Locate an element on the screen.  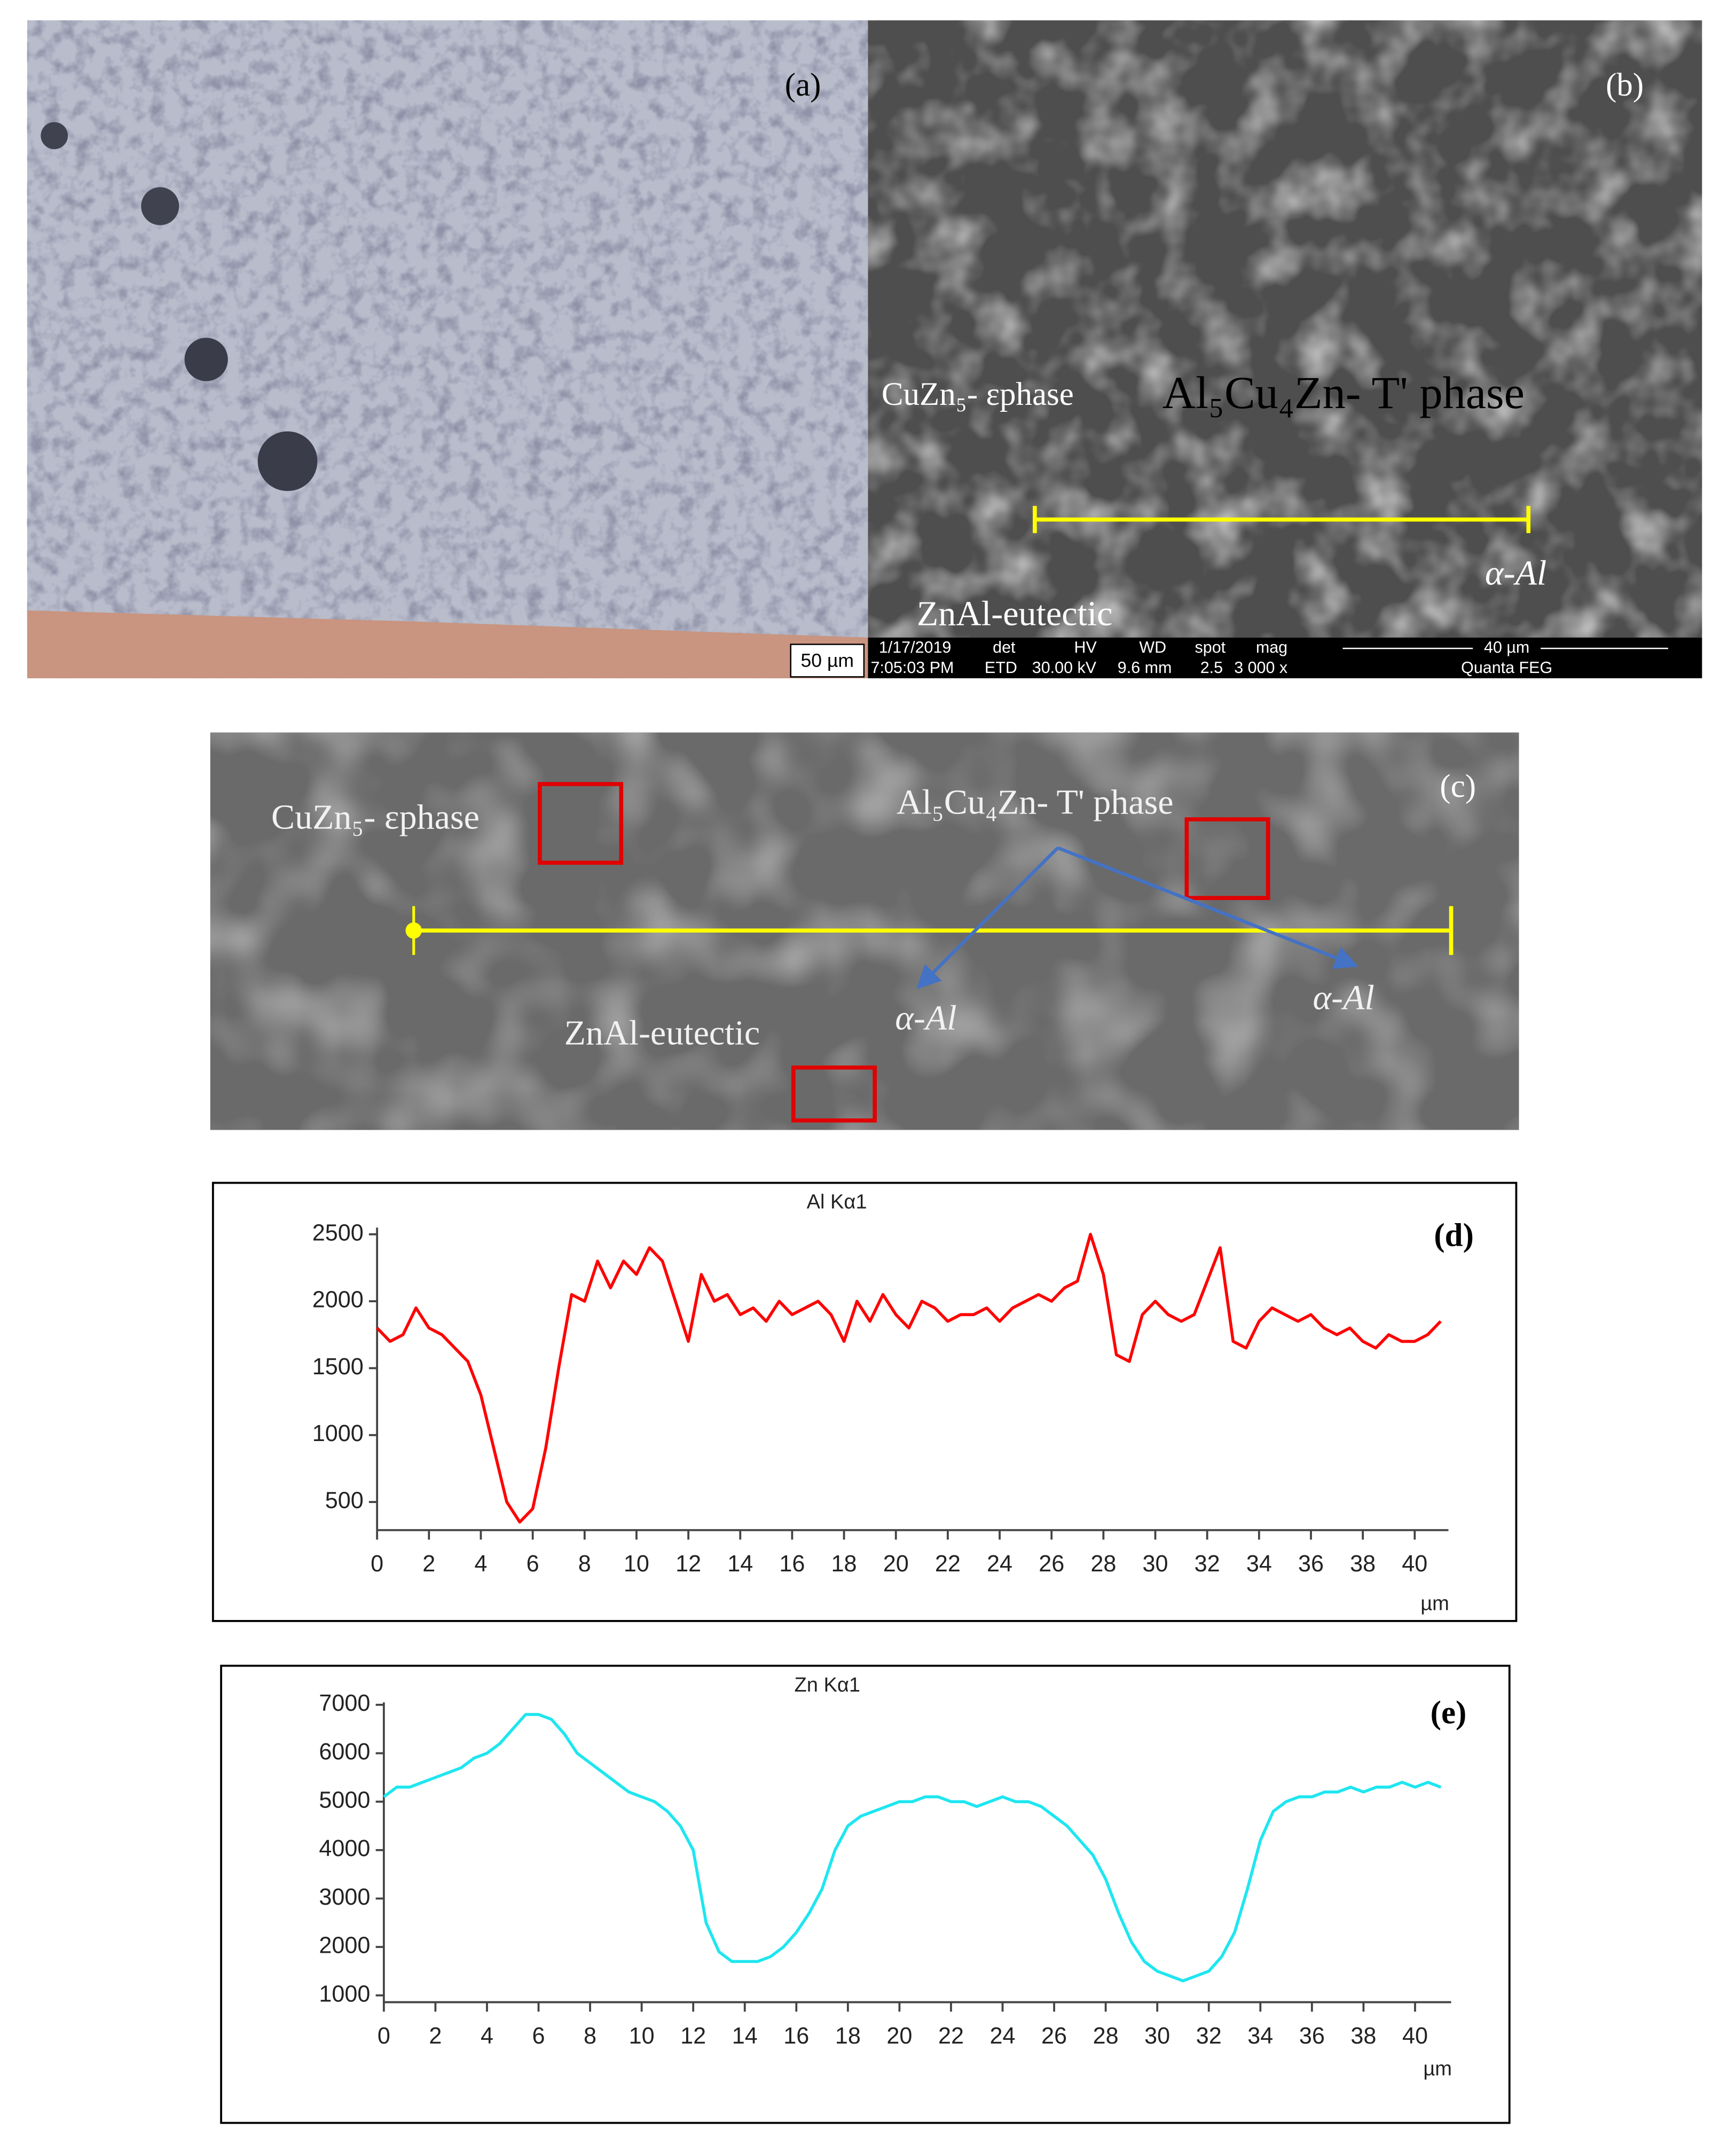
panel-label: (c) is located at coordinates (1458, 786).